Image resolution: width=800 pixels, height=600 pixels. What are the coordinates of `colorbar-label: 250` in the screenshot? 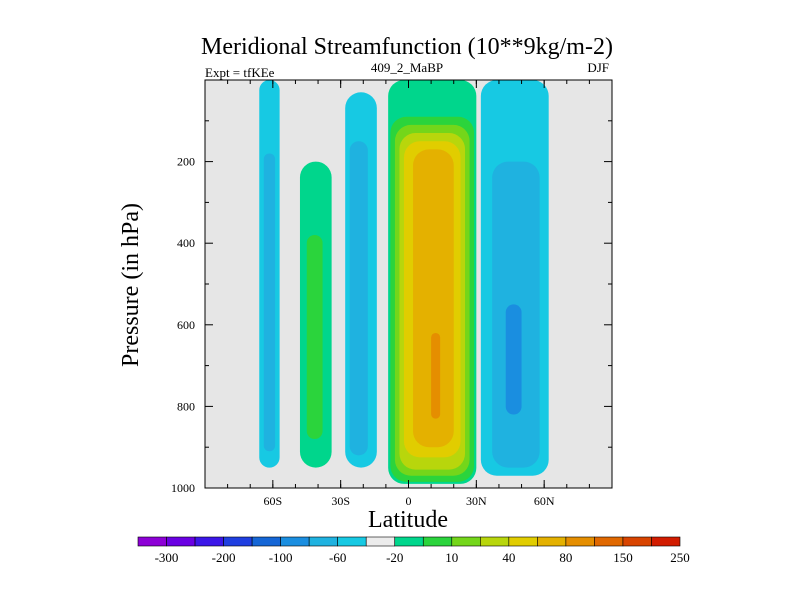 It's located at (680, 557).